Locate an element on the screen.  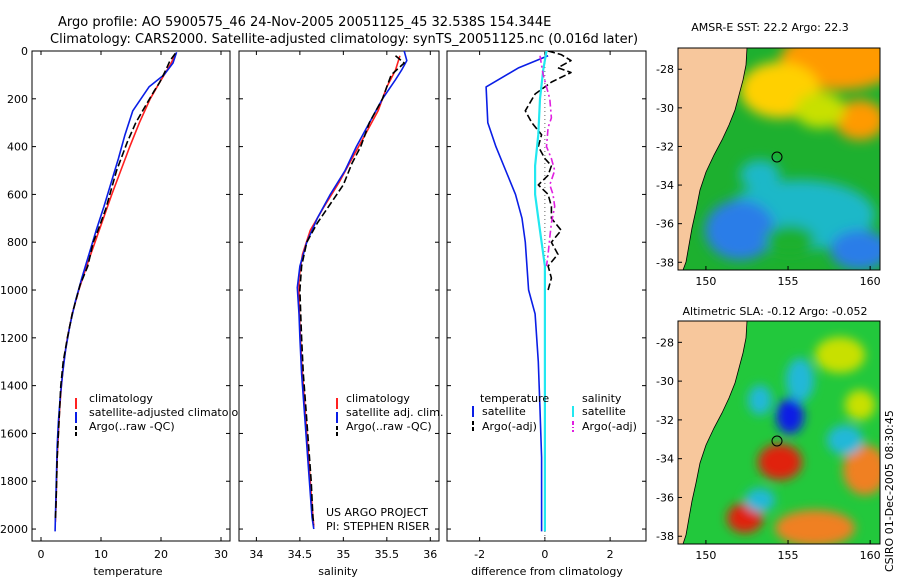
y-tick-label: 0 is located at coordinates (24, 51).